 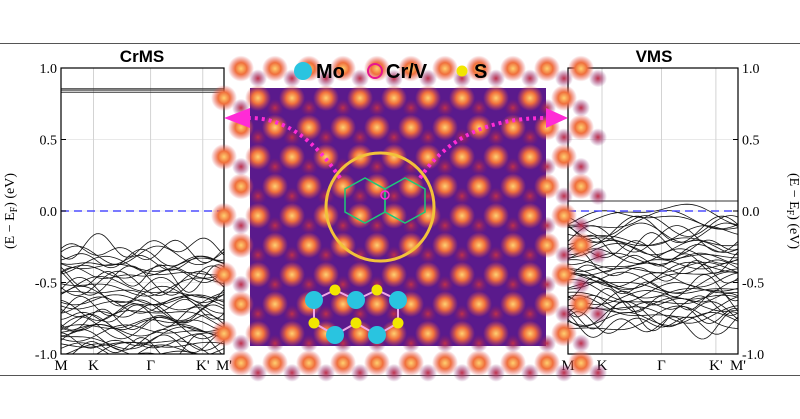 What do you see at coordinates (751, 212) in the screenshot?
I see `vms-ytick-label: 0.0` at bounding box center [751, 212].